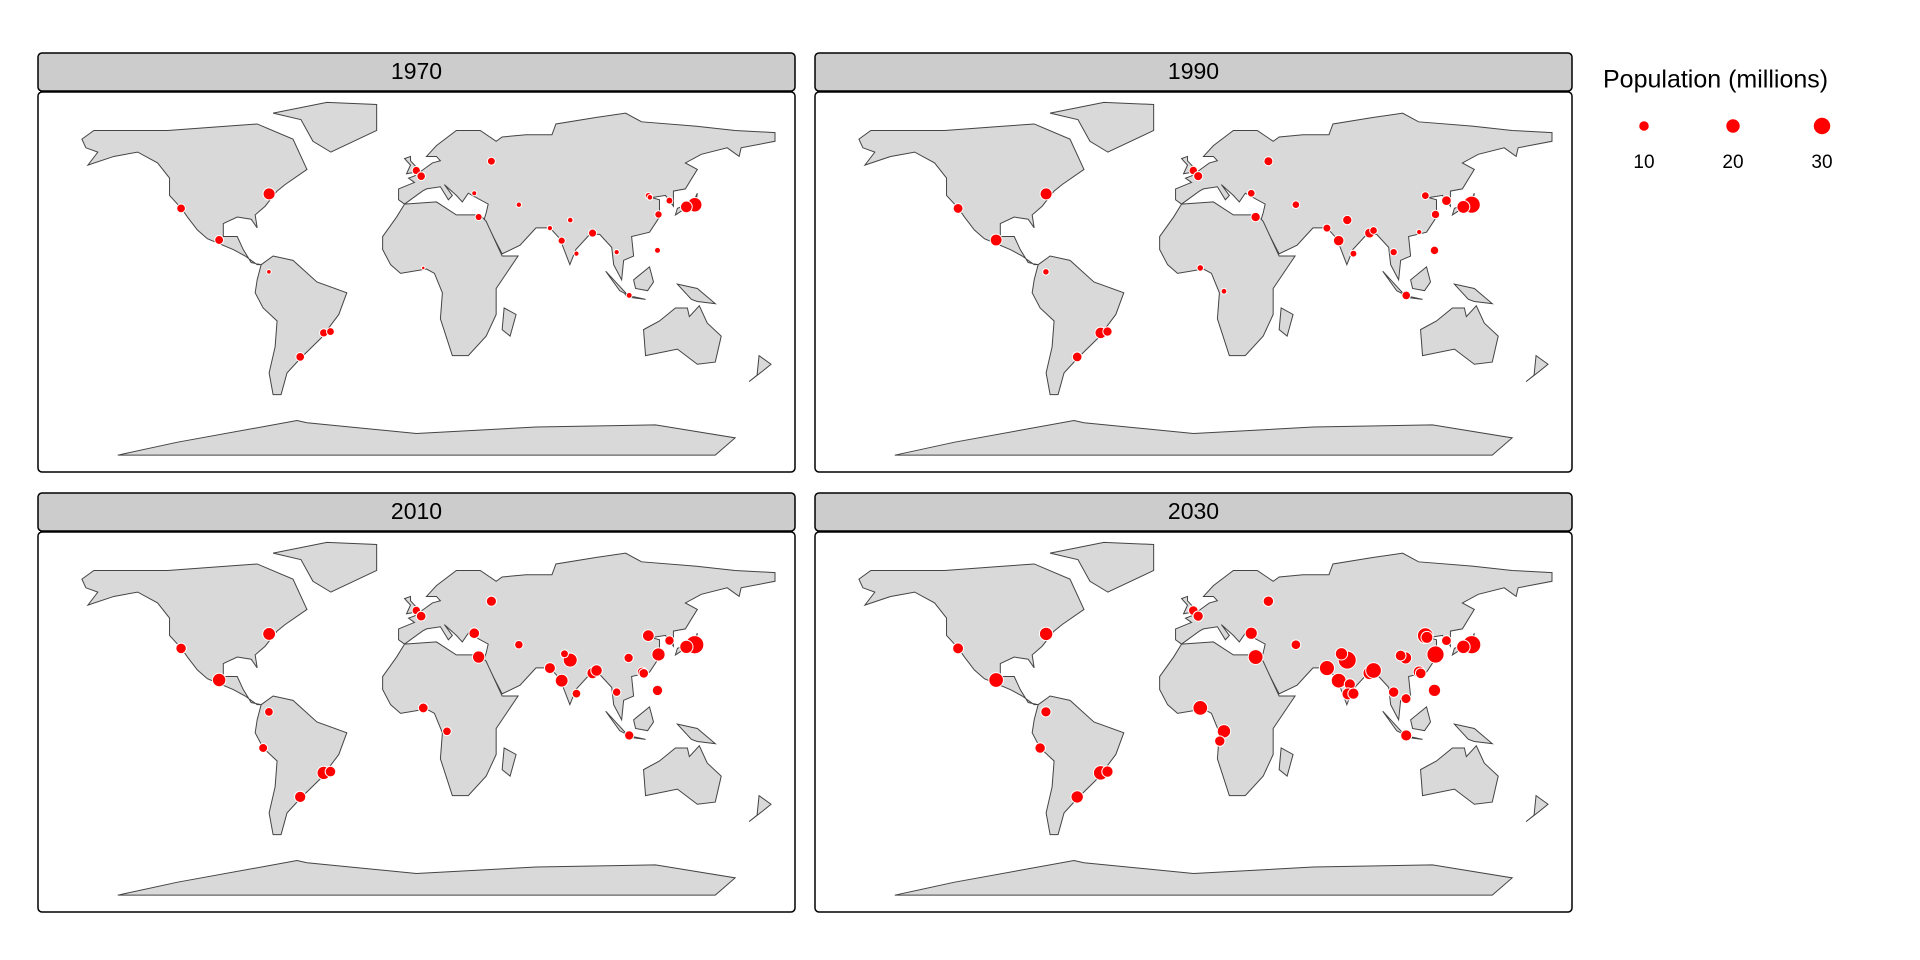 The width and height of the screenshot is (1920, 960). Describe the element at coordinates (1715, 80) in the screenshot. I see `legend-title: Population (millions)` at that location.